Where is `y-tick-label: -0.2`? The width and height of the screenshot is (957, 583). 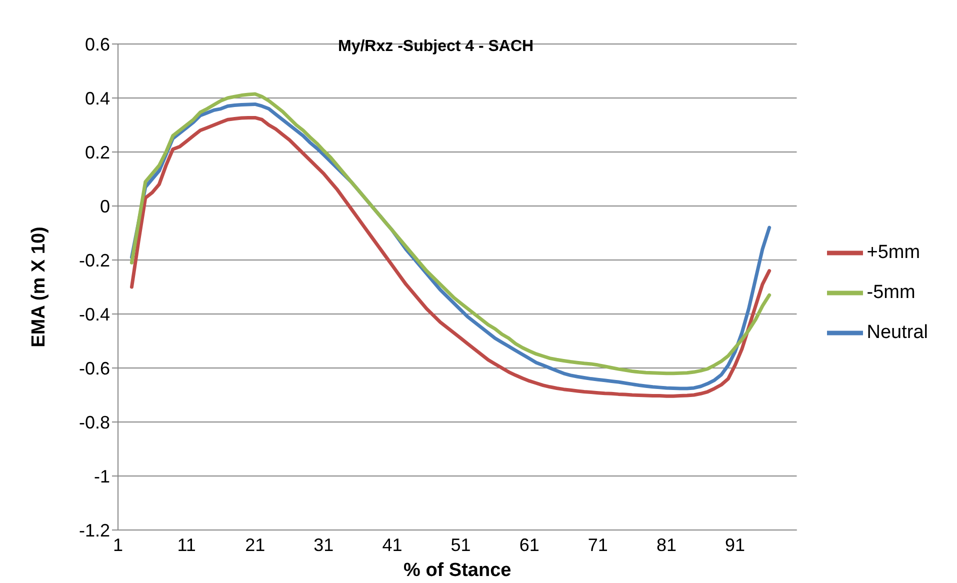 y-tick-label: -0.2 is located at coordinates (94, 260).